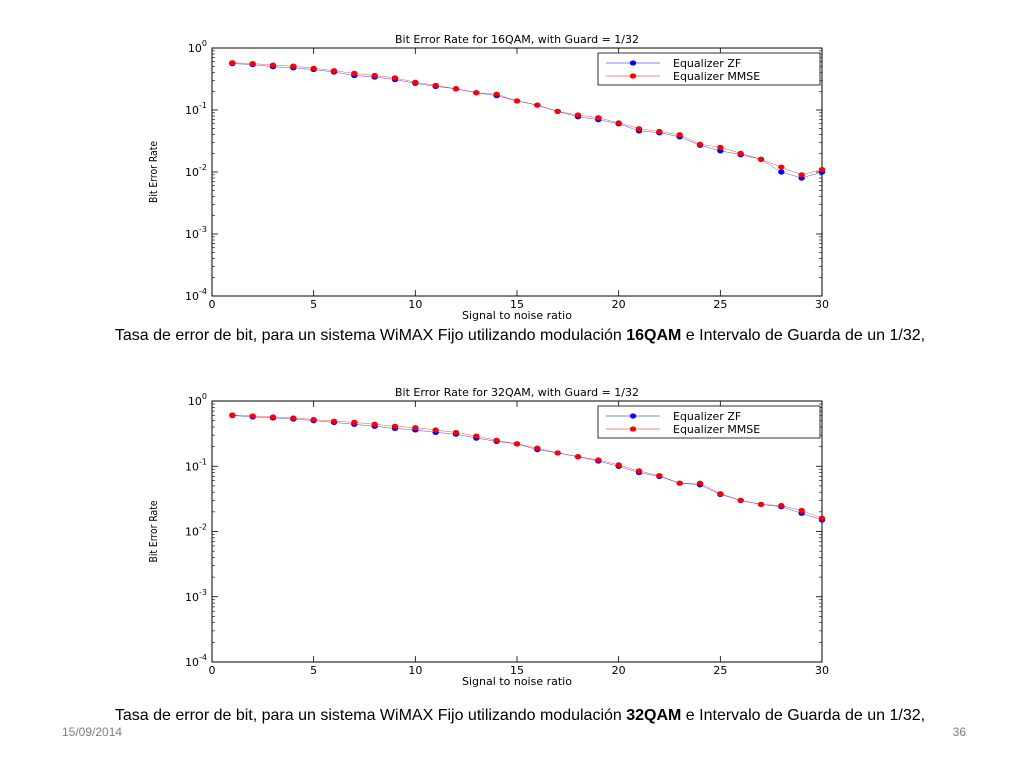 The image size is (1024, 768). Describe the element at coordinates (203, 527) in the screenshot. I see `chart32-y-tick-exponent: -2` at that location.